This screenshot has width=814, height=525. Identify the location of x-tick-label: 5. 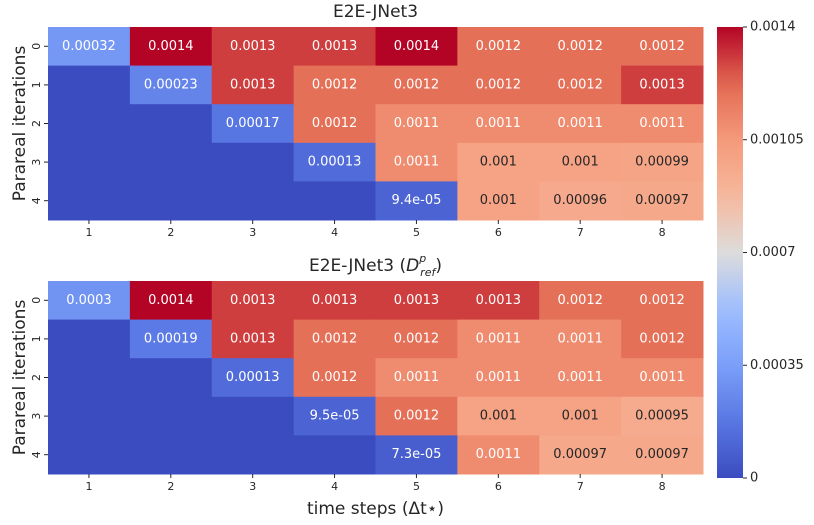
(416, 232).